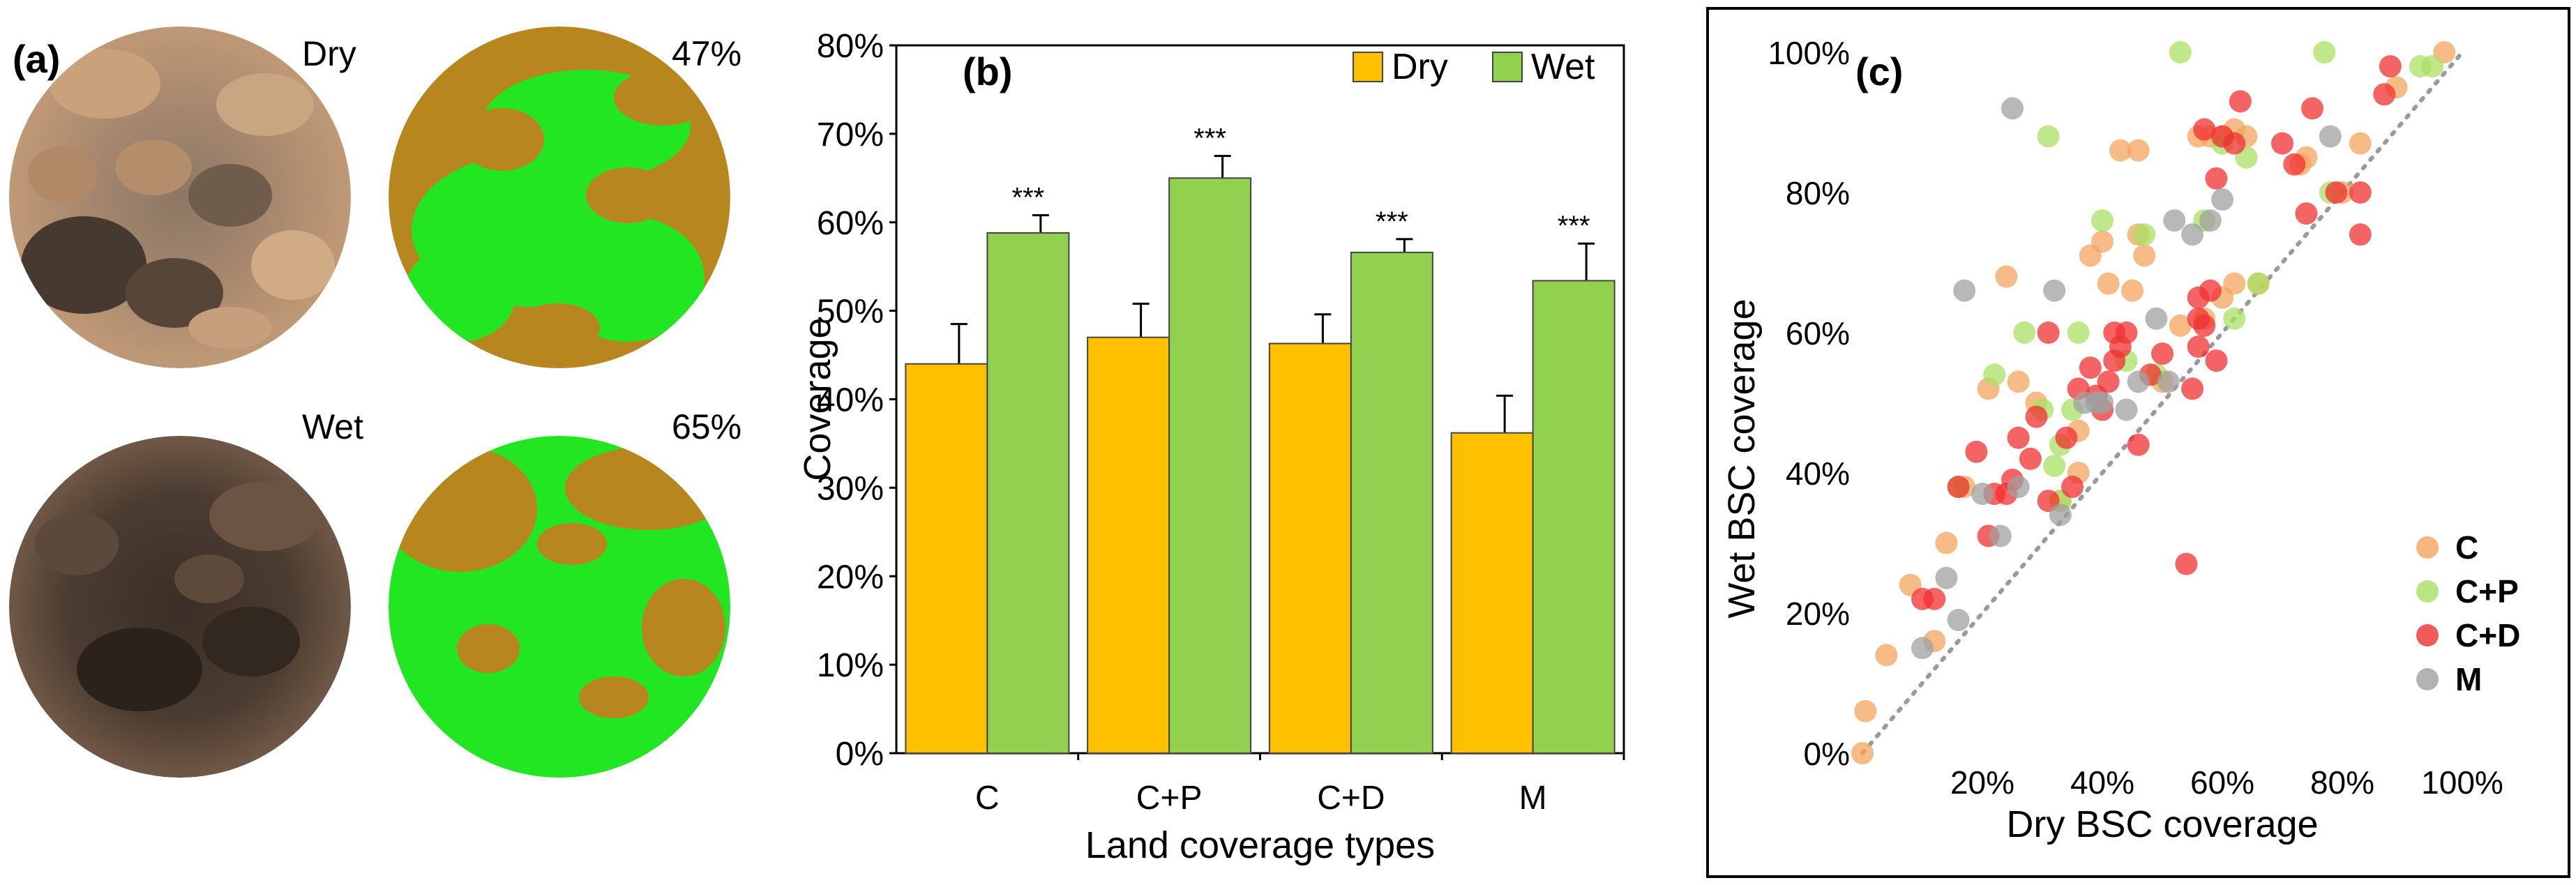 This screenshot has width=2576, height=885. What do you see at coordinates (1827, 754) in the screenshot?
I see `y-tick-label: 0%` at bounding box center [1827, 754].